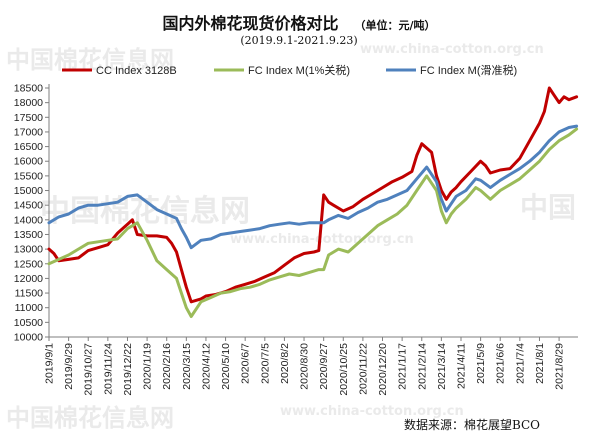 The height and width of the screenshot is (447, 598). I want to click on y-tick-label: 13500, so click(28, 235).